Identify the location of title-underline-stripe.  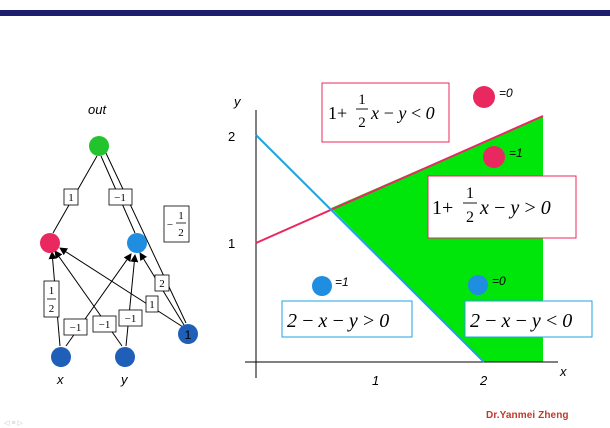
(305, 13).